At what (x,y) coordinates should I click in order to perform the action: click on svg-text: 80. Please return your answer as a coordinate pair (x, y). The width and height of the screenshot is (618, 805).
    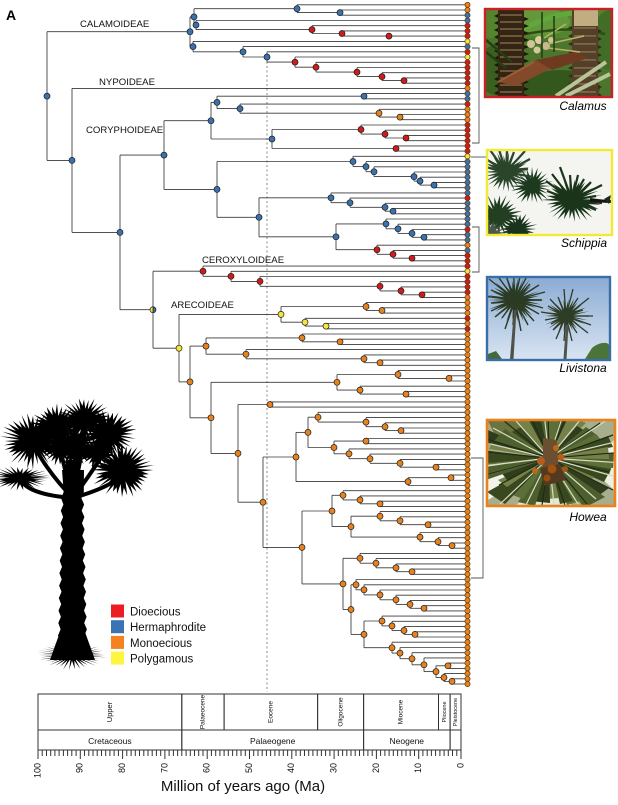
    Looking at the image, I should click on (122, 768).